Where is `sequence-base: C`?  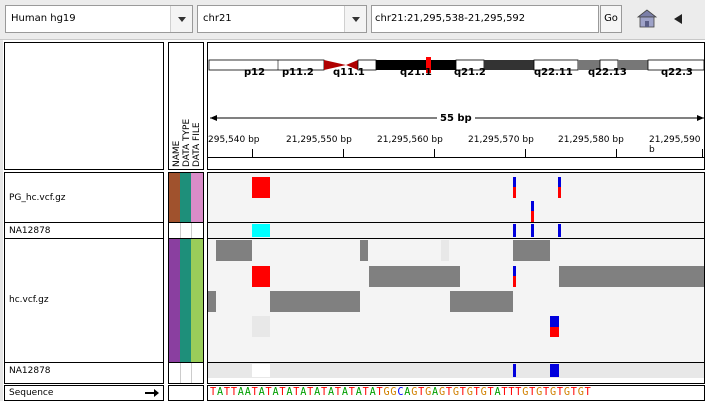 sequence-base: C is located at coordinates (401, 392).